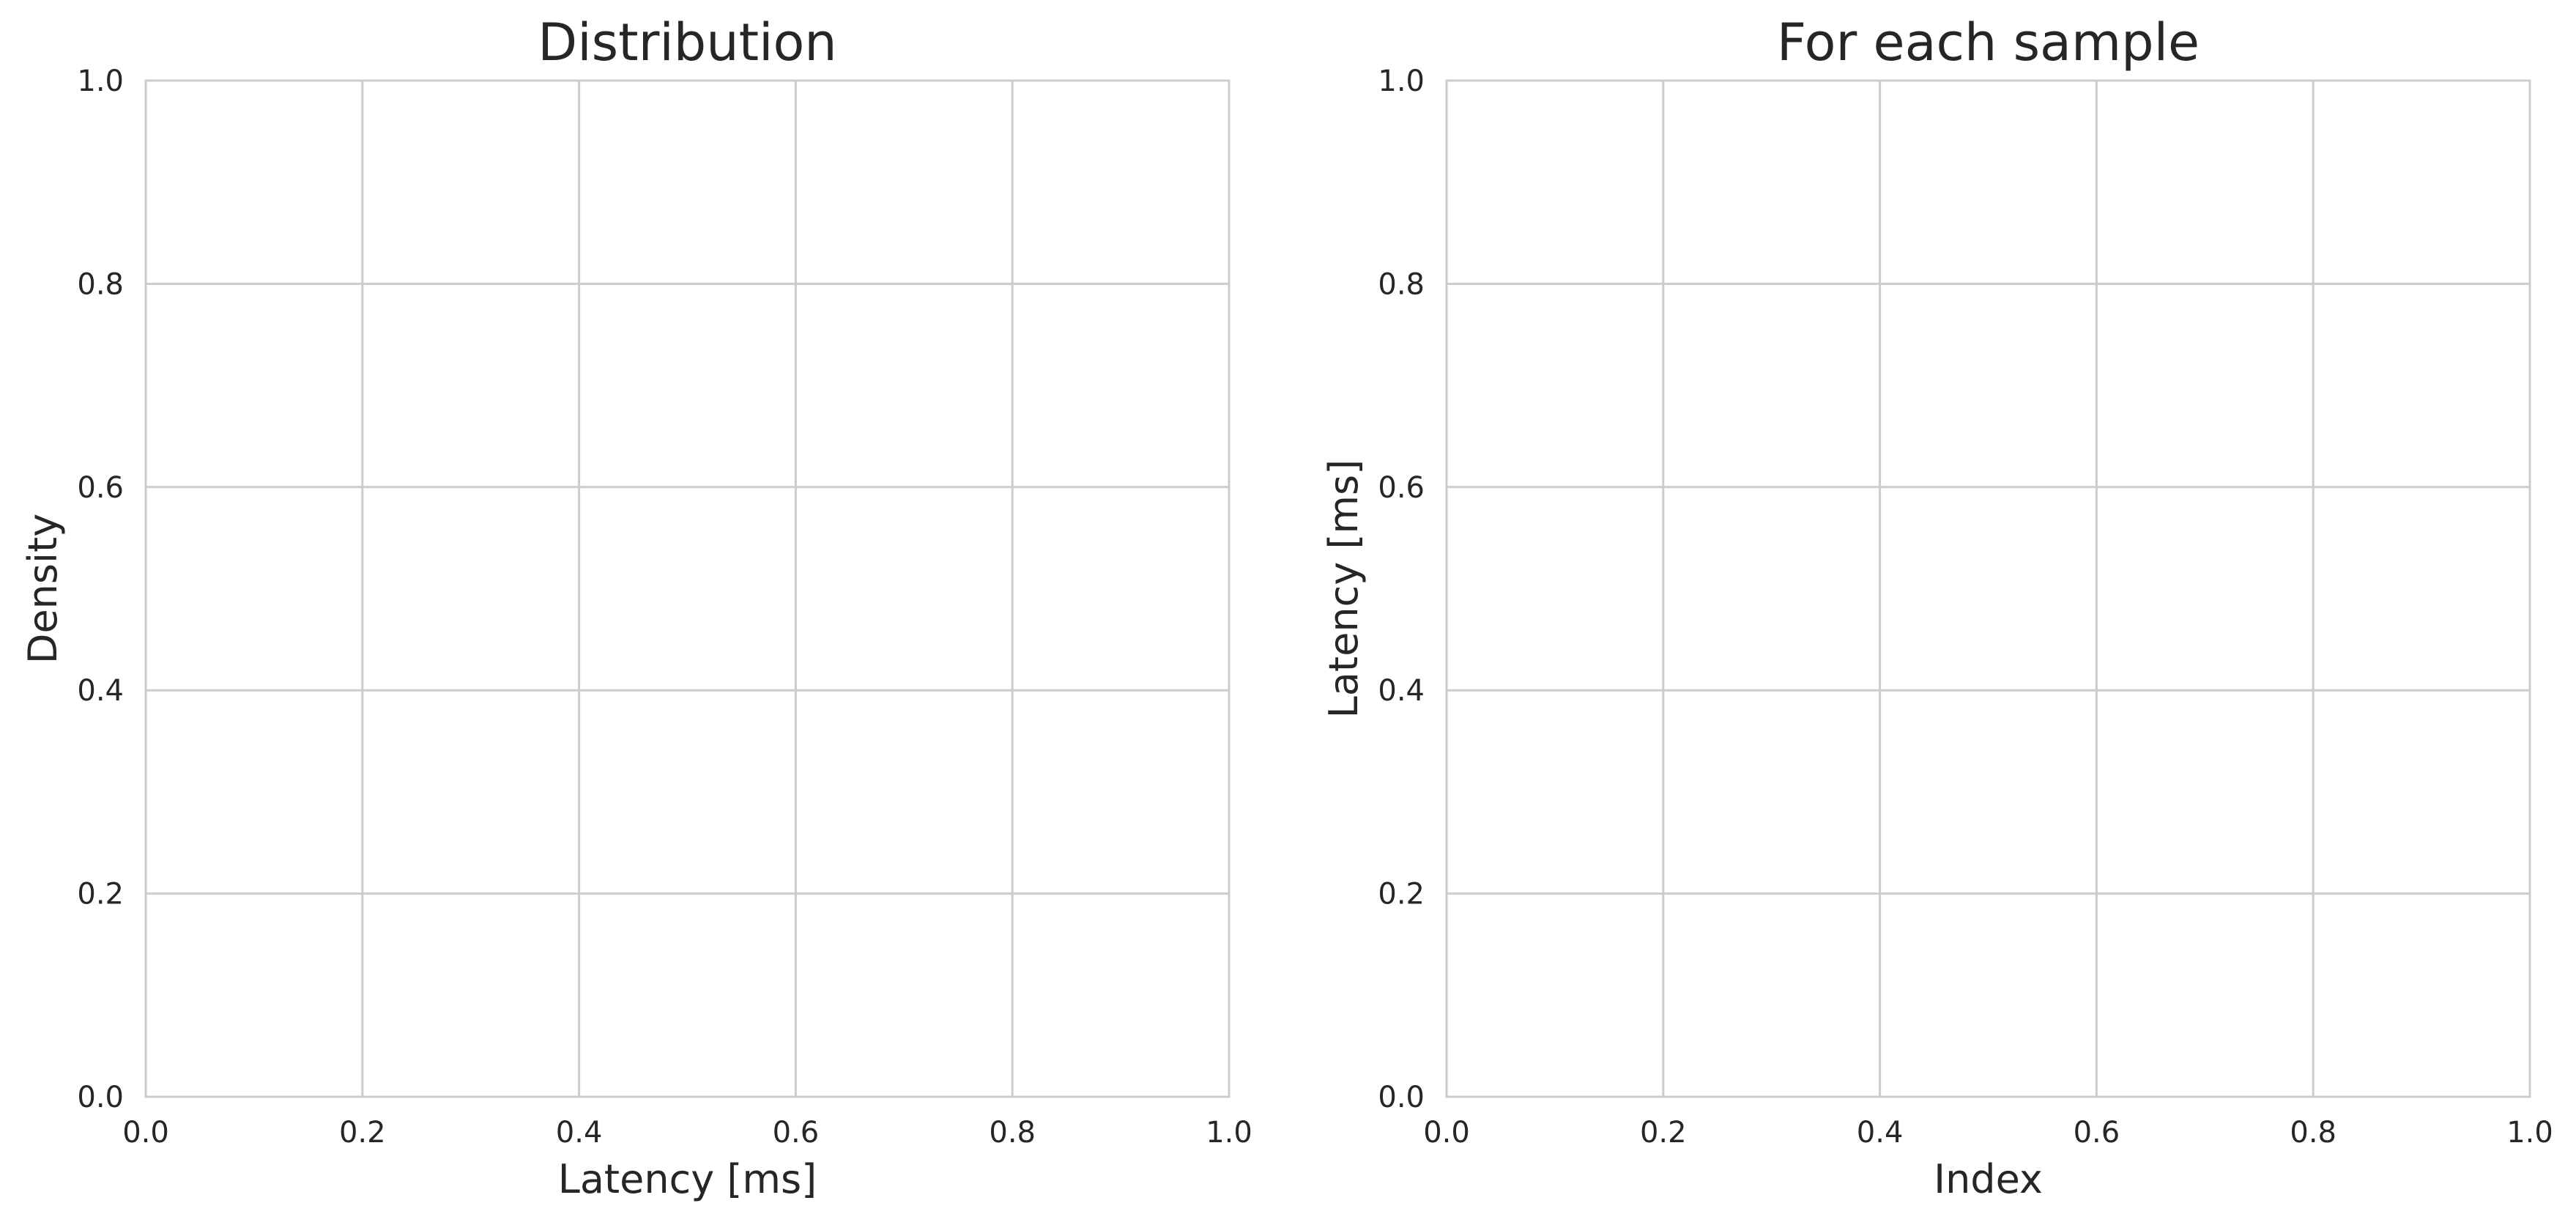 Image resolution: width=2576 pixels, height=1225 pixels. Describe the element at coordinates (43, 589) in the screenshot. I see `y-axis-label: Density` at that location.